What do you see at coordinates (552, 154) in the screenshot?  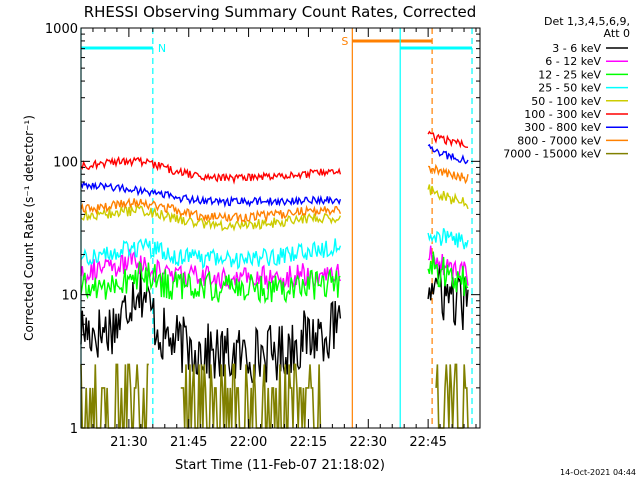 I see `legend-label: 7000 - 15000 keV` at bounding box center [552, 154].